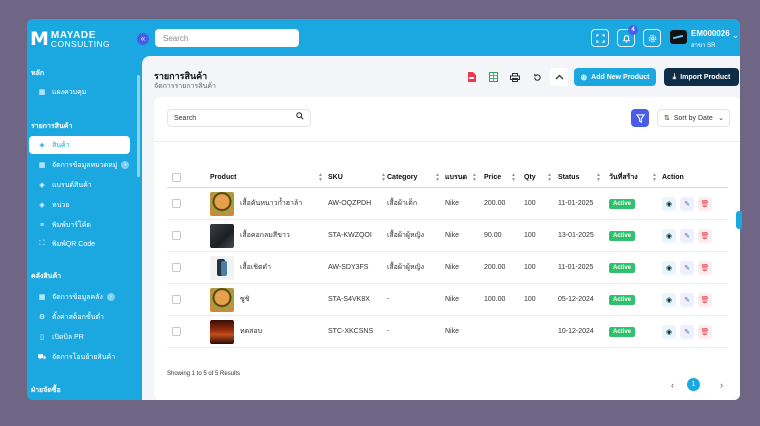  What do you see at coordinates (640, 118) in the screenshot?
I see `filter-button` at bounding box center [640, 118].